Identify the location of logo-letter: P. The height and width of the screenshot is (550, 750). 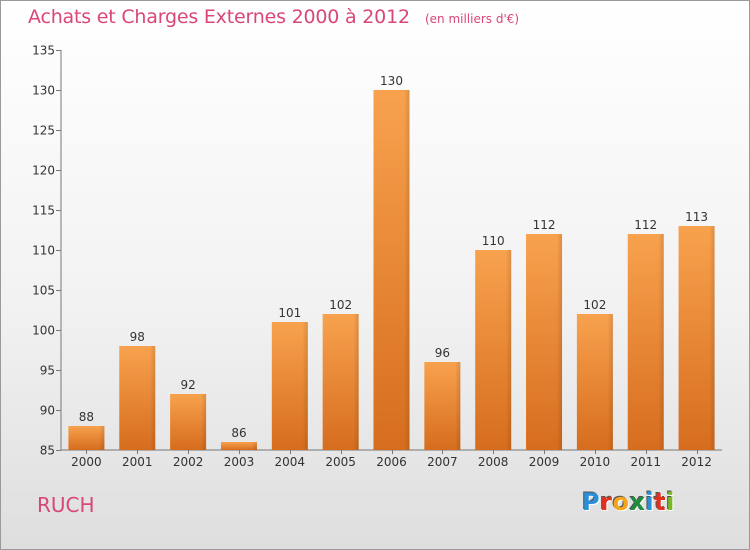
(591, 502).